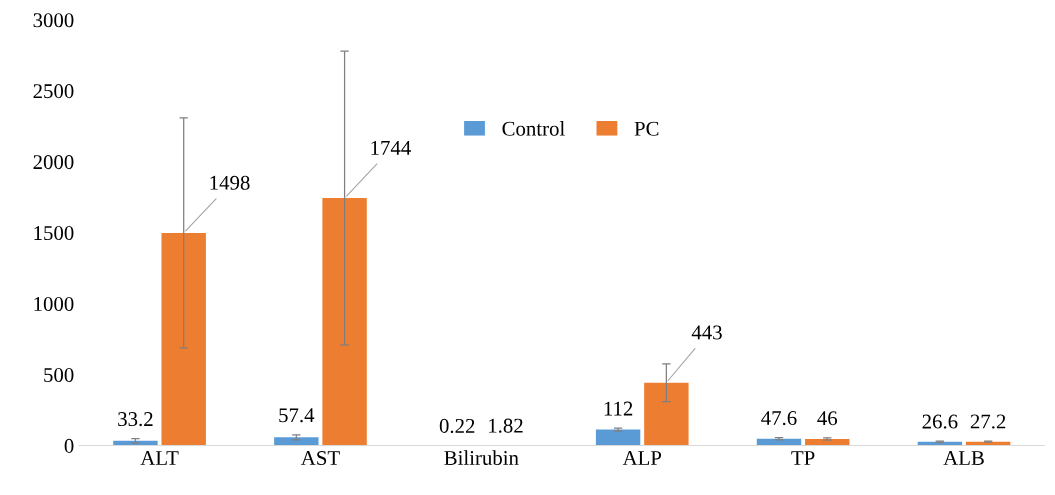 The image size is (1055, 495). Describe the element at coordinates (457, 425) in the screenshot. I see `data-label: 0.22` at that location.